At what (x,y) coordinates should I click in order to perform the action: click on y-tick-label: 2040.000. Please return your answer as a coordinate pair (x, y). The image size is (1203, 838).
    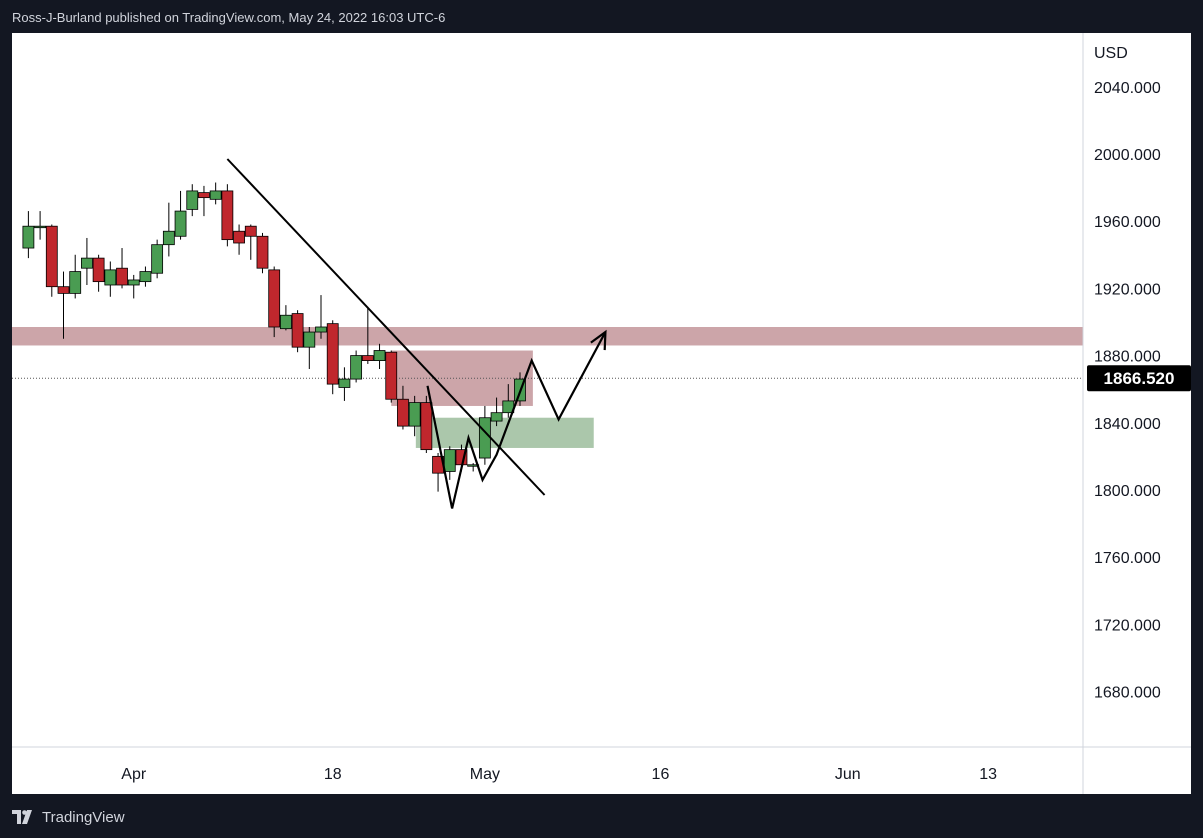
    Looking at the image, I should click on (1127, 88).